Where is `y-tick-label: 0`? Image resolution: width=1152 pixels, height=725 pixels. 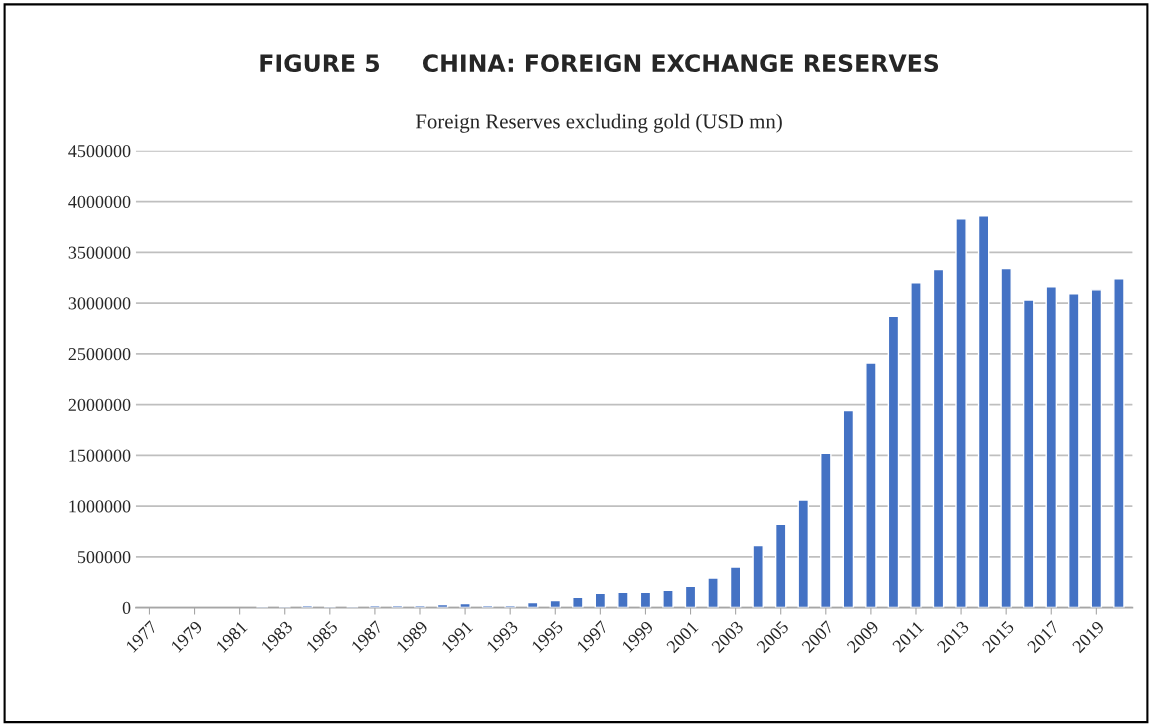 y-tick-label: 0 is located at coordinates (126, 607).